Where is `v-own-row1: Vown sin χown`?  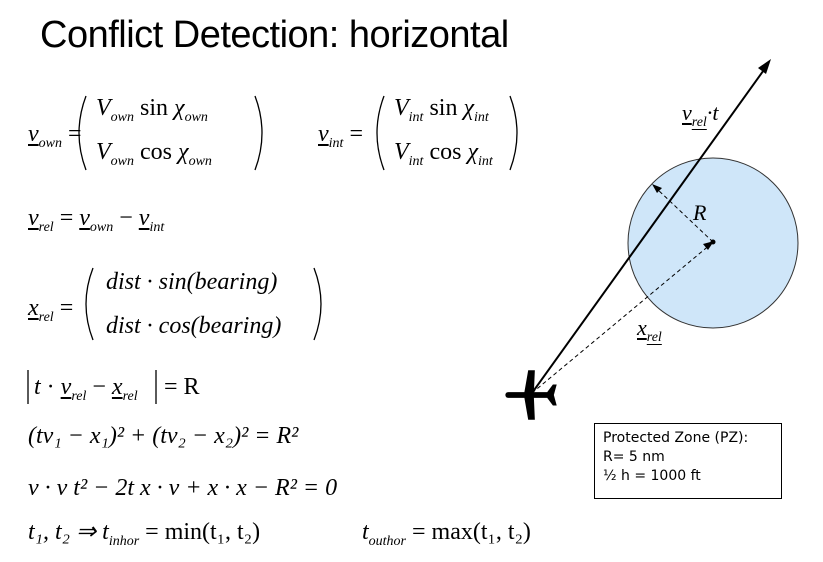
v-own-row1: Vown sin χown is located at coordinates (152, 110).